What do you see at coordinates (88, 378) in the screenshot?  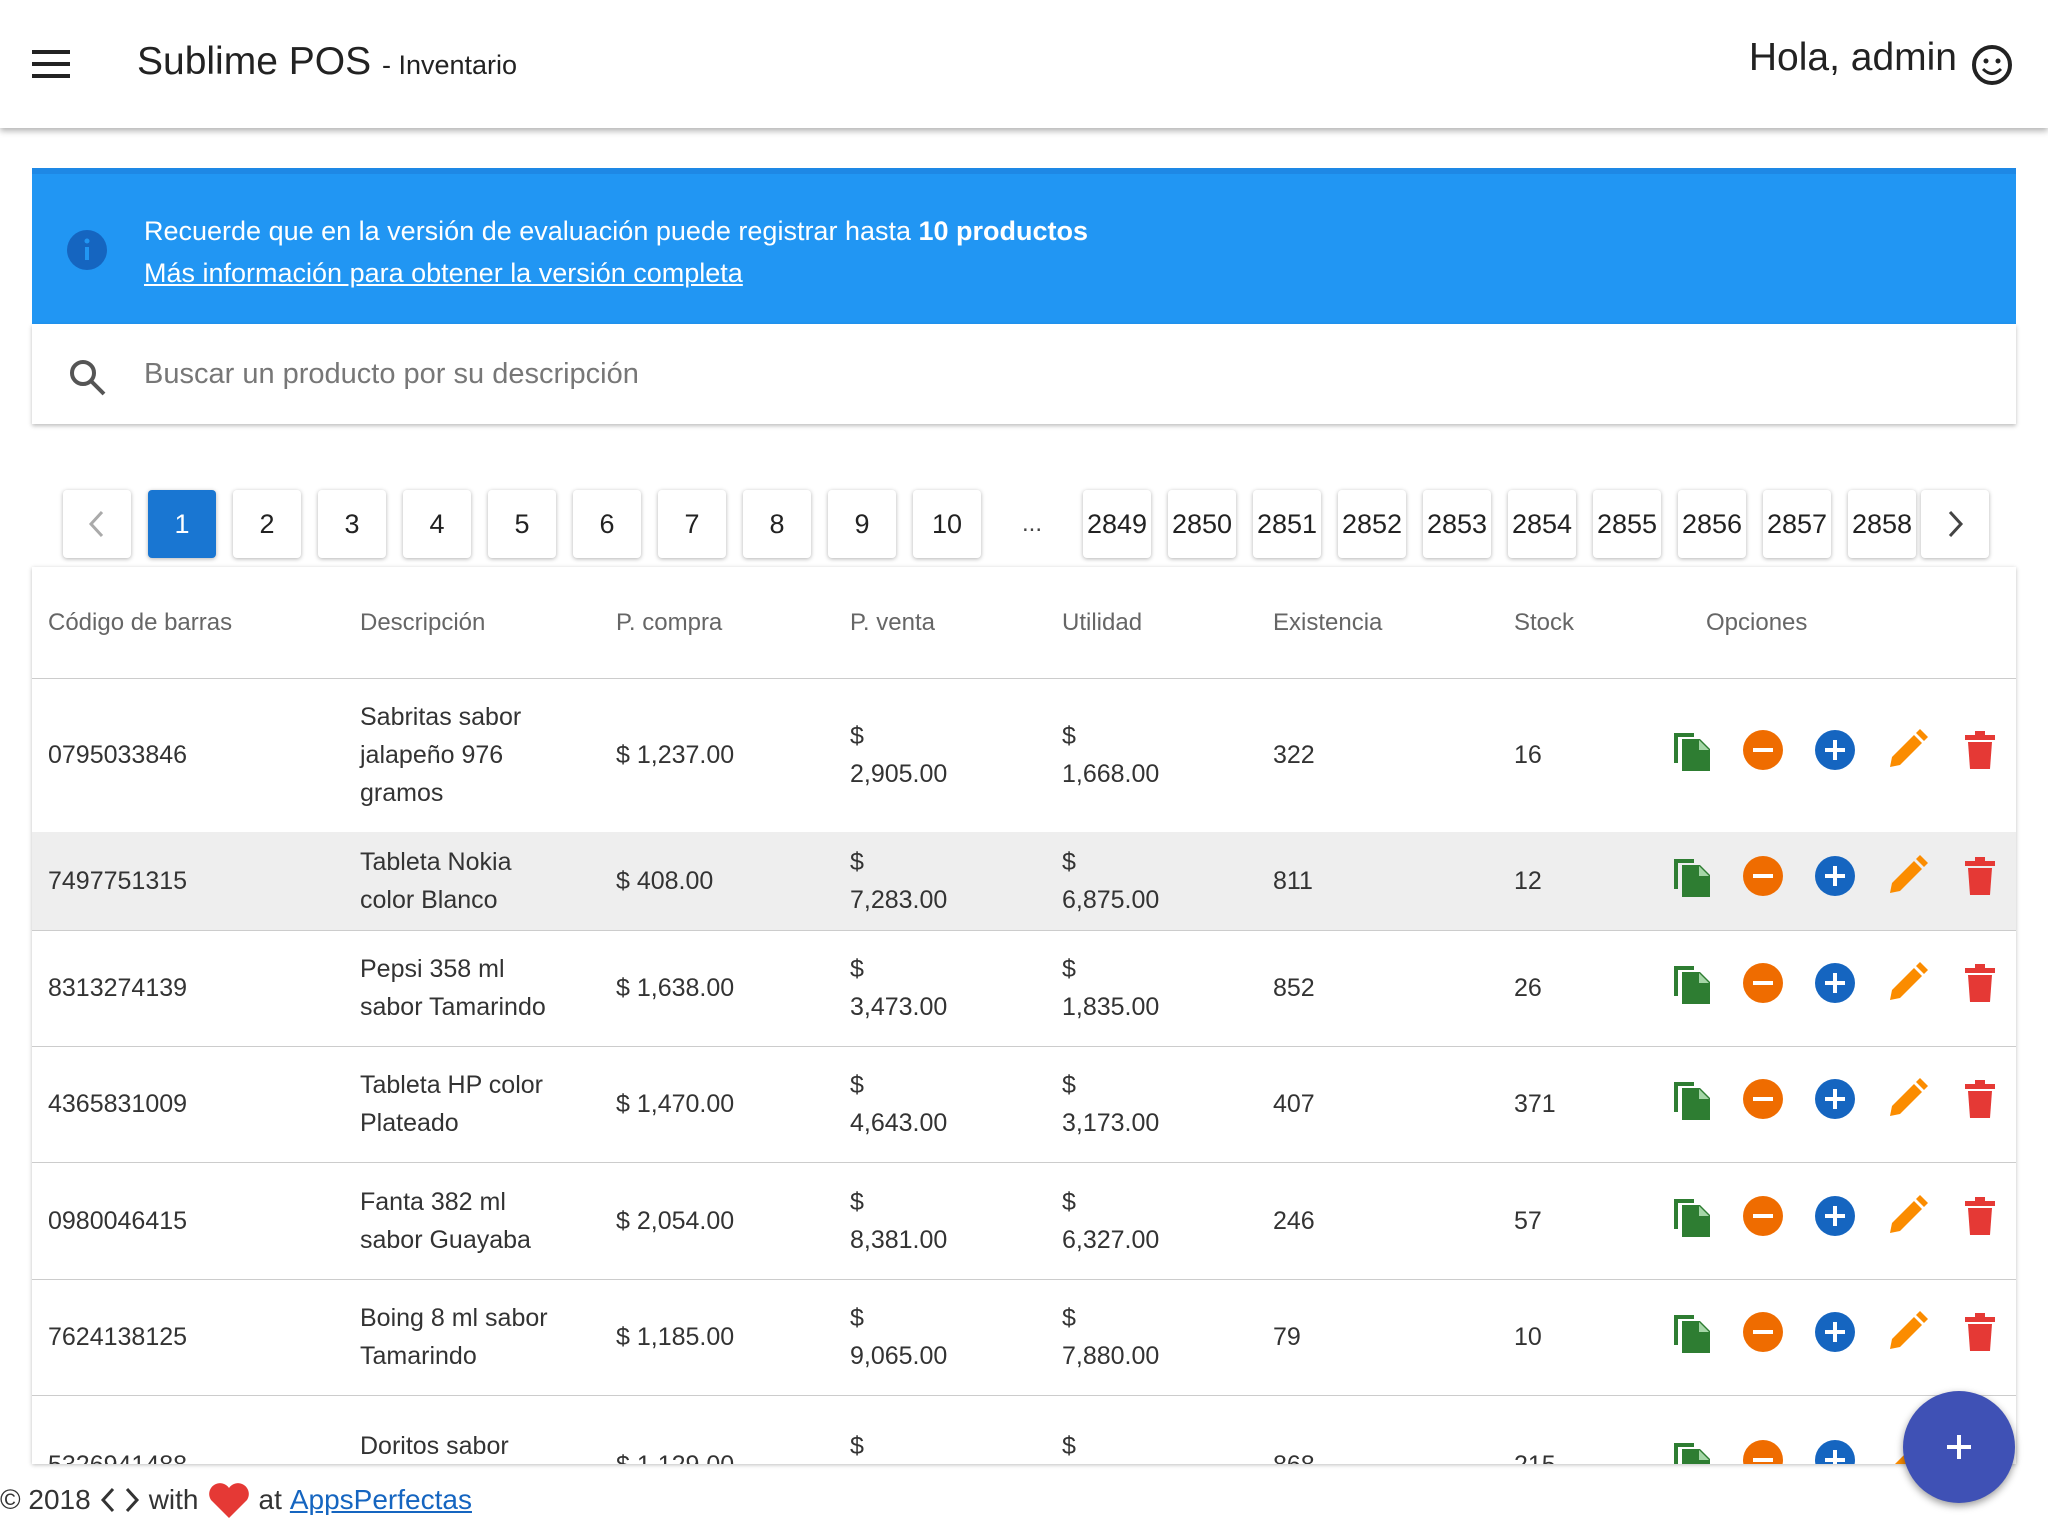 I see `search-icon` at bounding box center [88, 378].